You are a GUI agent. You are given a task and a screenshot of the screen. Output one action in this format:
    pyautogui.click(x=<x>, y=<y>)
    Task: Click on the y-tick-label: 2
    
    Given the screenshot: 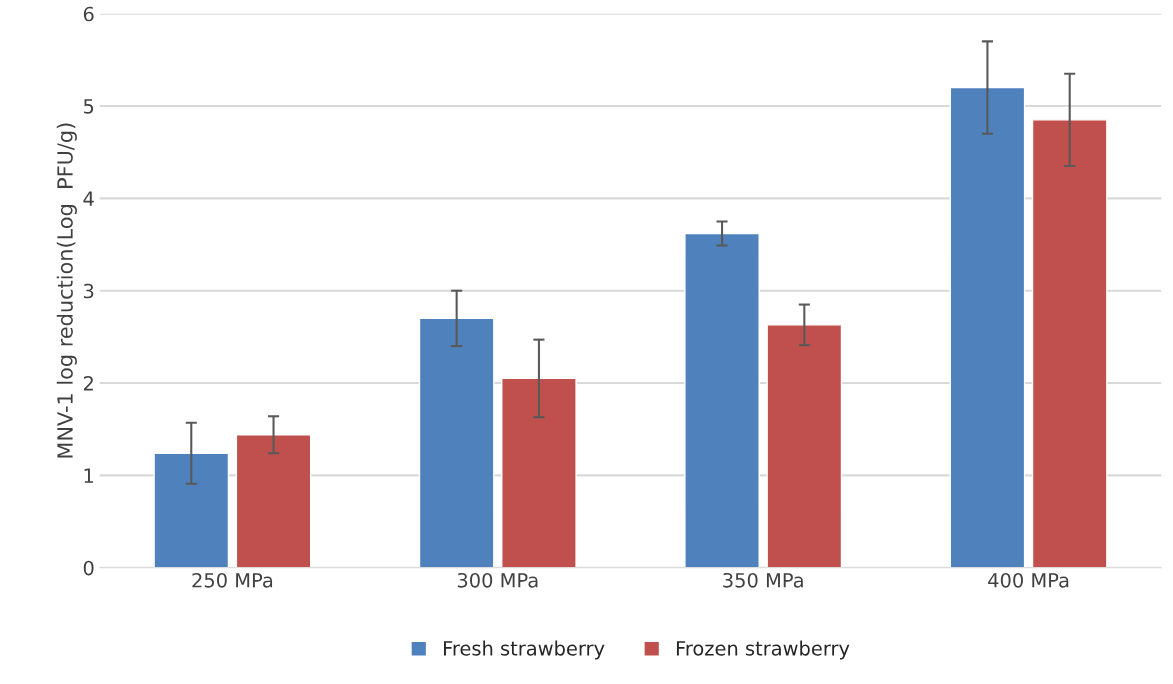 What is the action you would take?
    pyautogui.click(x=88, y=383)
    